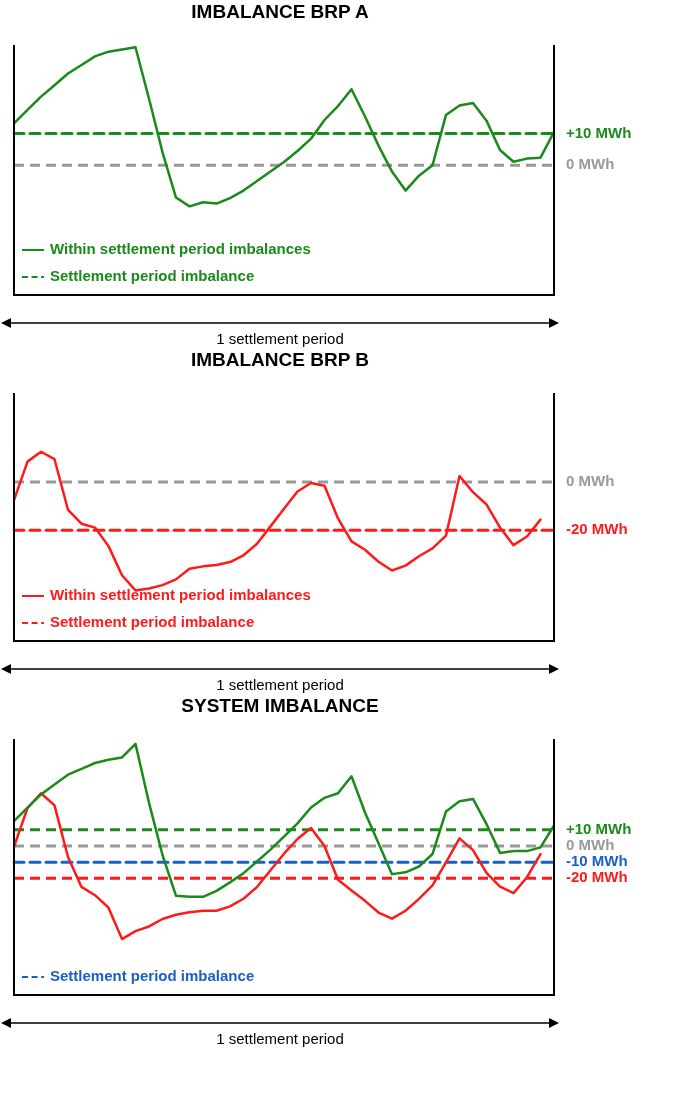 This screenshot has width=673, height=1101. What do you see at coordinates (280, 706) in the screenshot?
I see `chart-title: SYSTEM IMBALANCE` at bounding box center [280, 706].